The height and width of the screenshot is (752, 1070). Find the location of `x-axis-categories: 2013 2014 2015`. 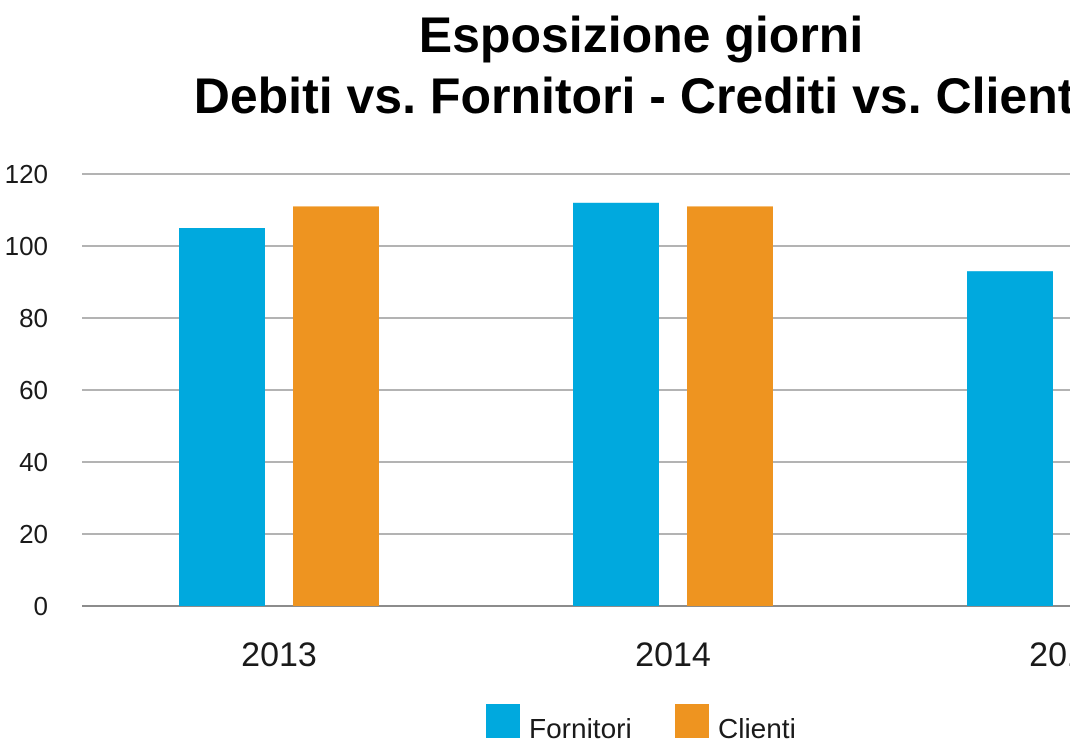

x-axis-categories: 2013 2014 2015 is located at coordinates (655, 655).